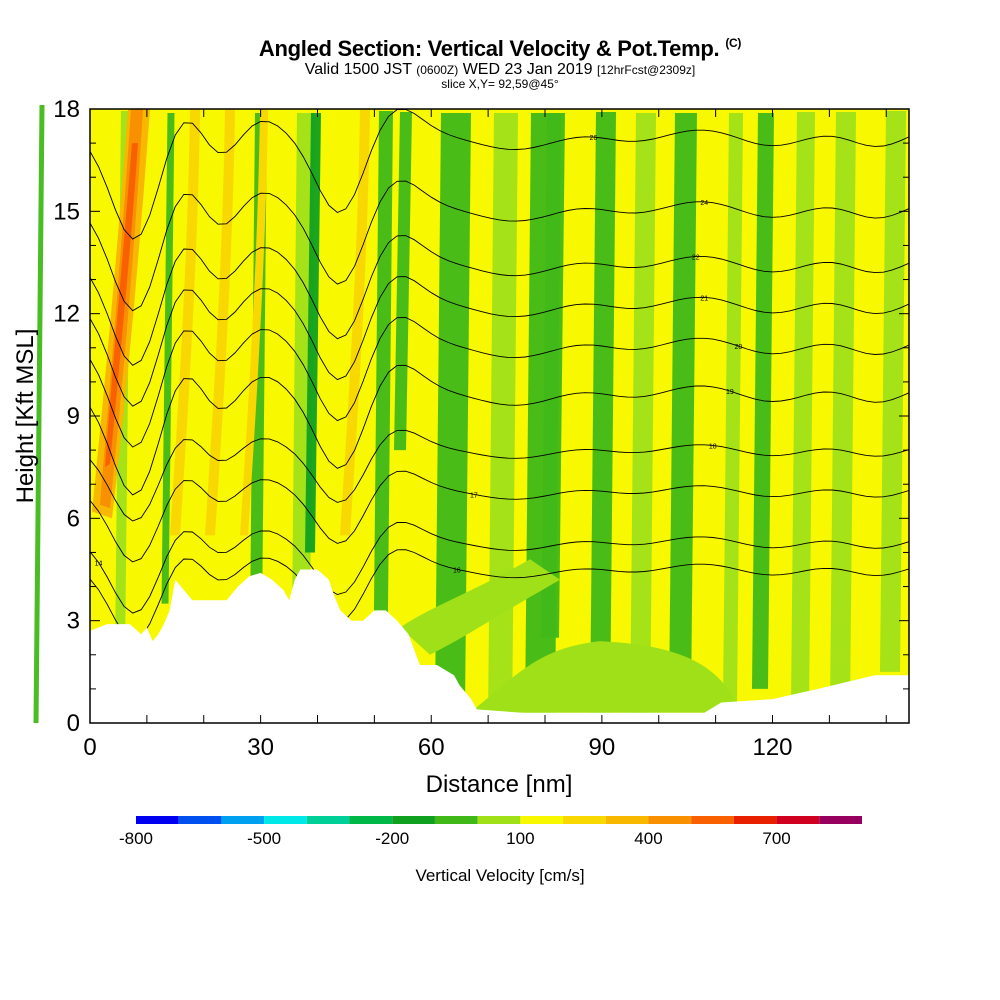  Describe the element at coordinates (73, 518) in the screenshot. I see `y-tick-label: 6` at that location.